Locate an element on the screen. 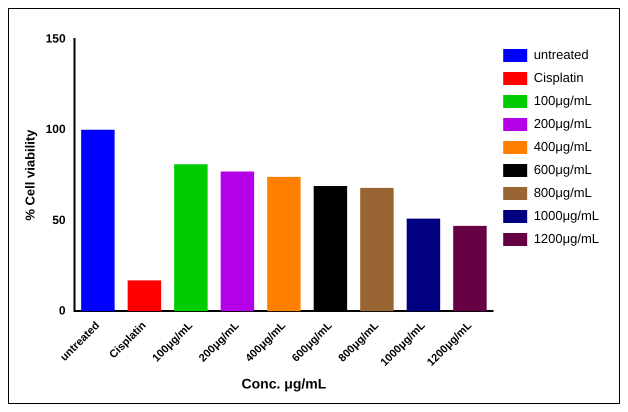  legend-label: 100μg/mL is located at coordinates (563, 100).